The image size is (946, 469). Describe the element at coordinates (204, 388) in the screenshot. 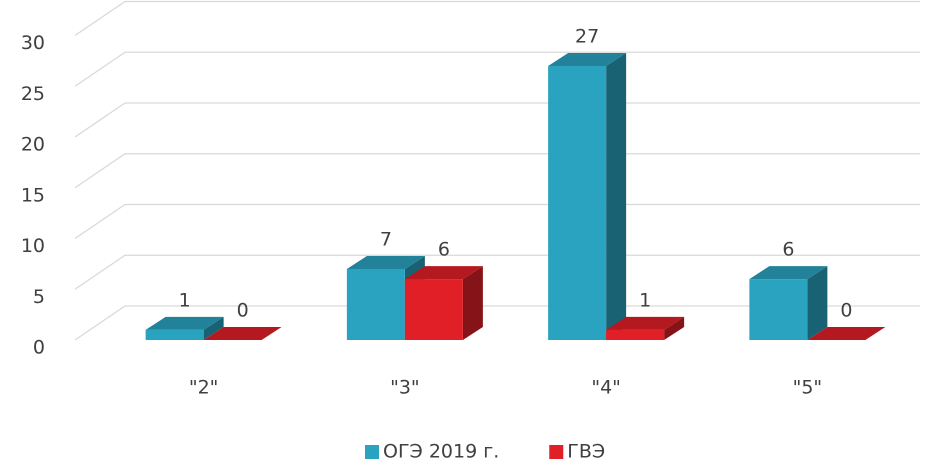

I see `x-tick-label: "2"` at that location.